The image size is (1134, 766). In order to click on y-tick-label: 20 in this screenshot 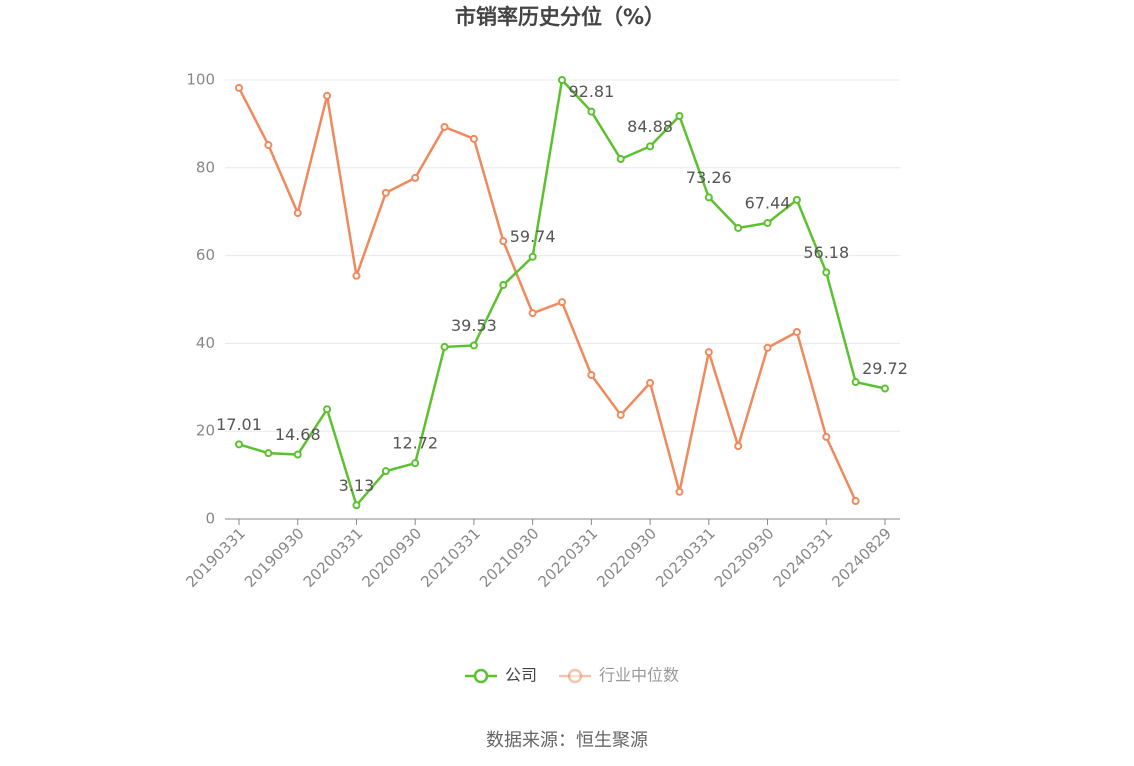, I will do `click(205, 431)`.